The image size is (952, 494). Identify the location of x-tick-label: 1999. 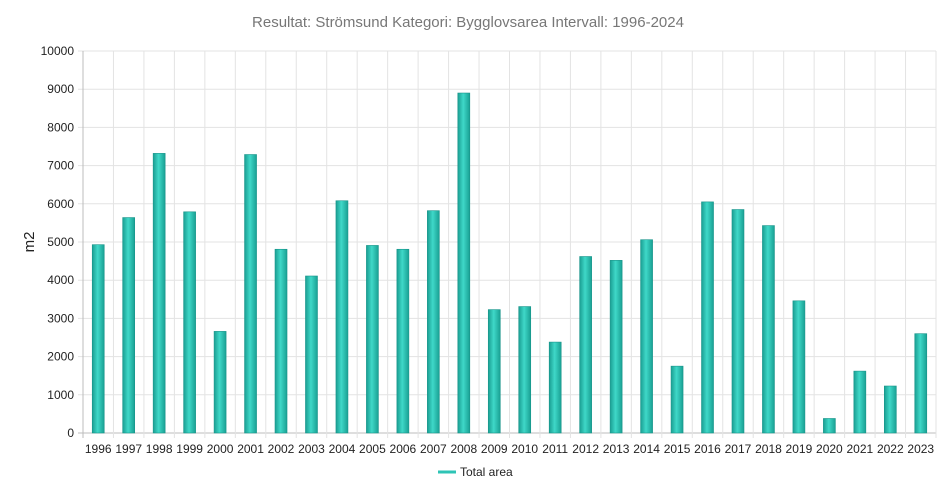
(189, 449).